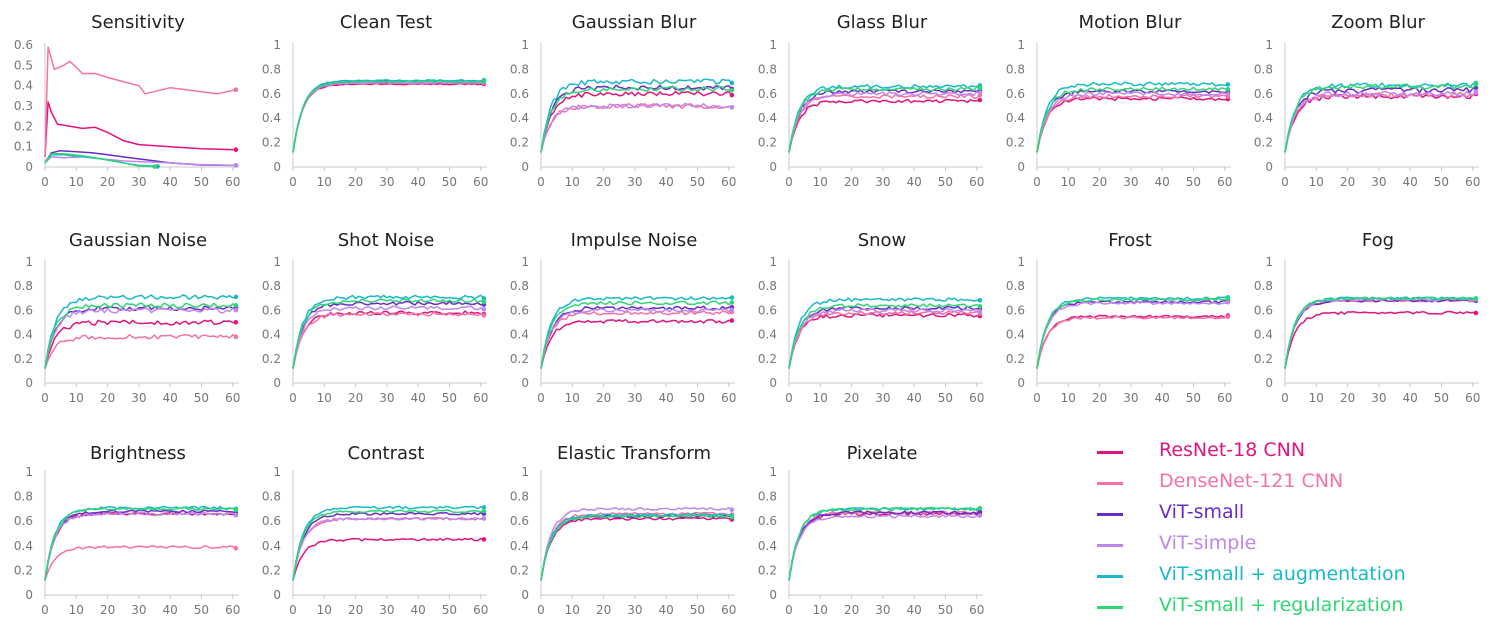  Describe the element at coordinates (634, 453) in the screenshot. I see `panel-title: Elastic Transform` at that location.